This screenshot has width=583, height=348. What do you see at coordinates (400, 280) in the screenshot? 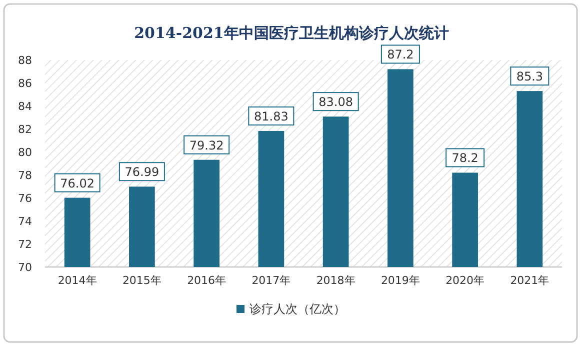
I see `x-tick-label: 2019年` at bounding box center [400, 280].